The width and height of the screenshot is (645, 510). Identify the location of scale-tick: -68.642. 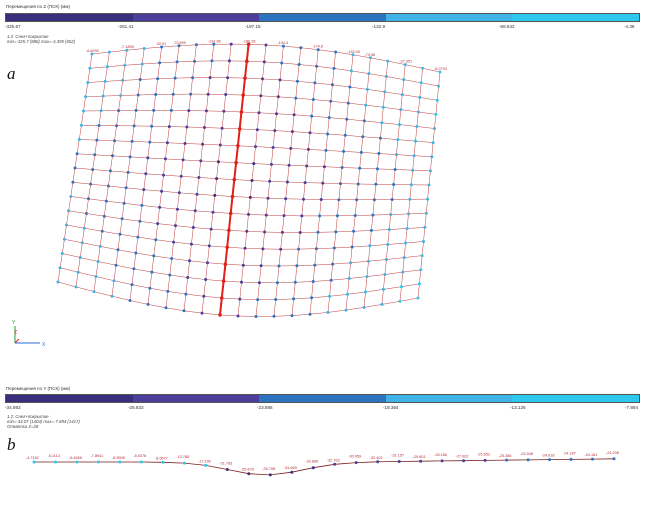
(507, 26).